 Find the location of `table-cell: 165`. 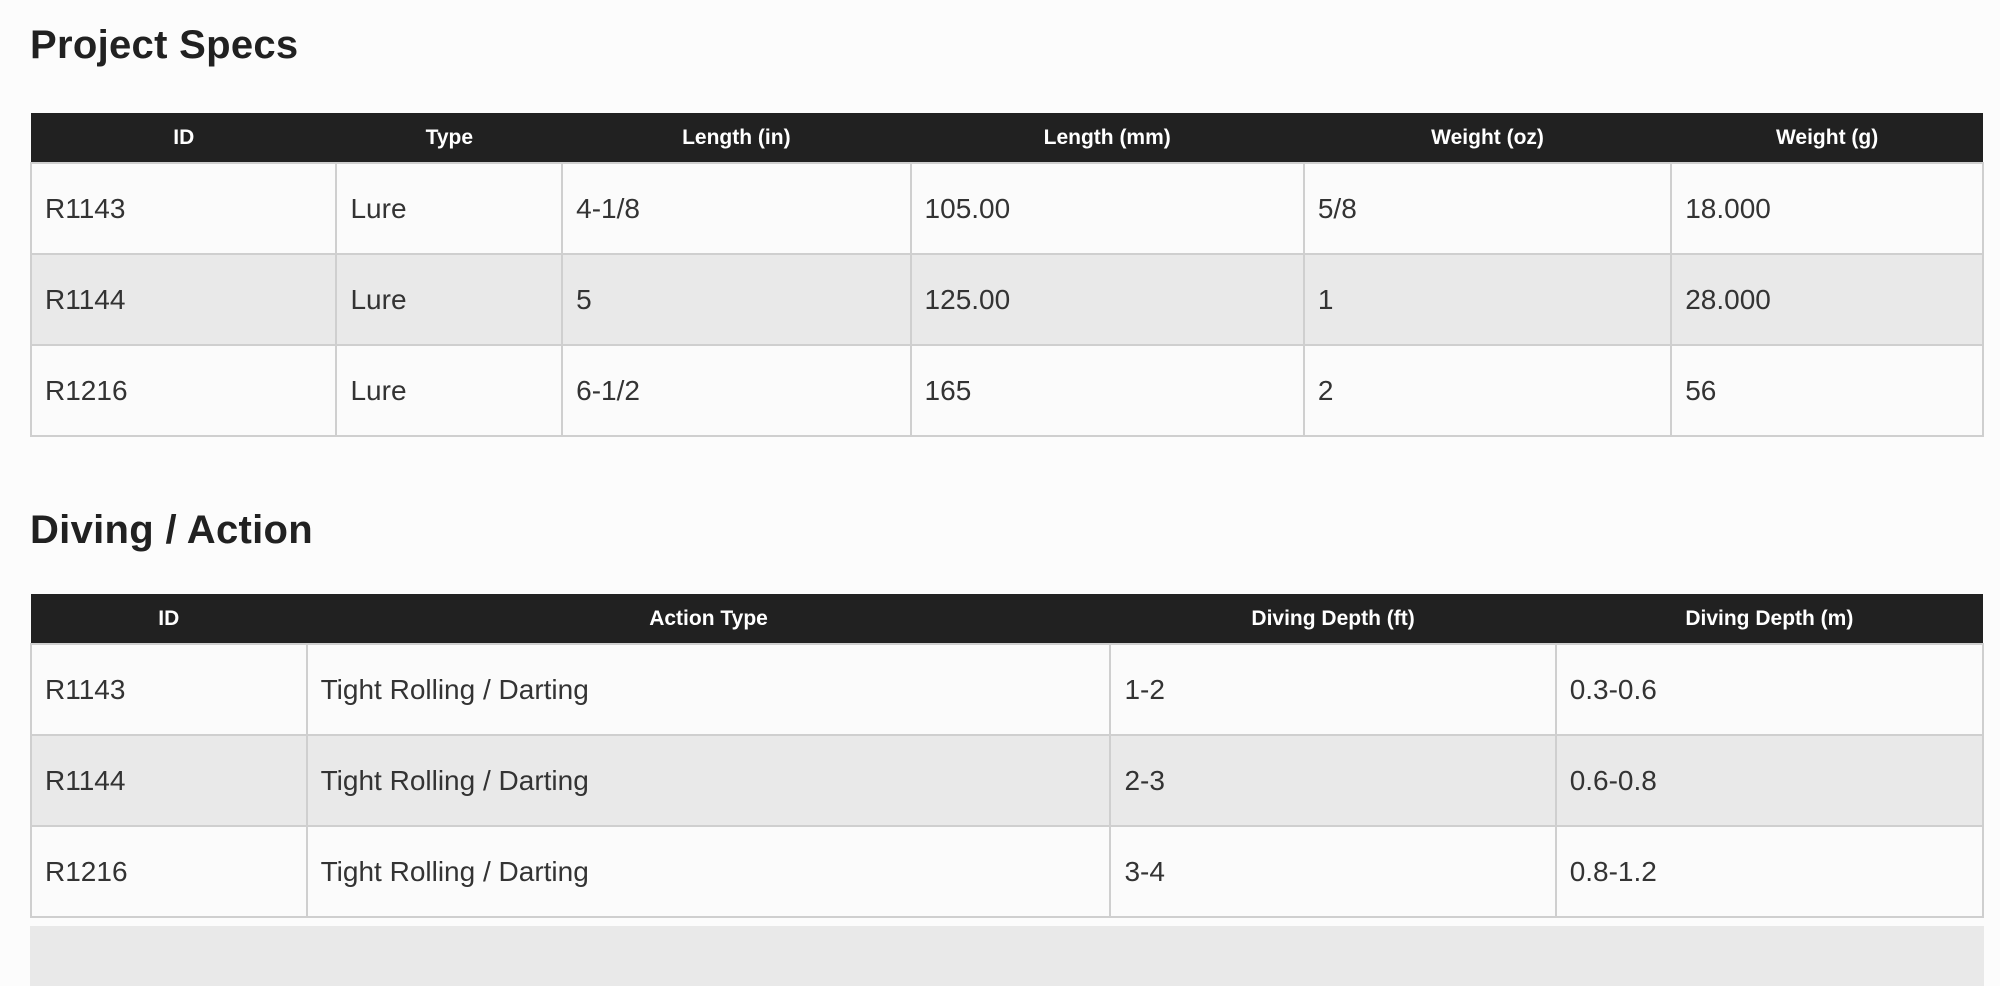

table-cell: 165 is located at coordinates (1107, 390).